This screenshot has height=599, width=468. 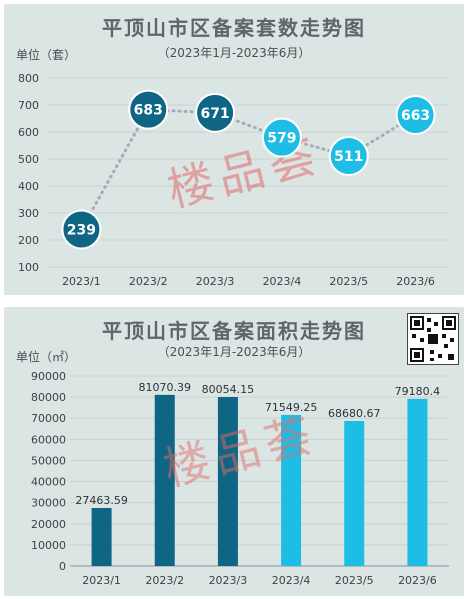 What do you see at coordinates (28, 267) in the screenshot?
I see `y-tick-label: 100` at bounding box center [28, 267].